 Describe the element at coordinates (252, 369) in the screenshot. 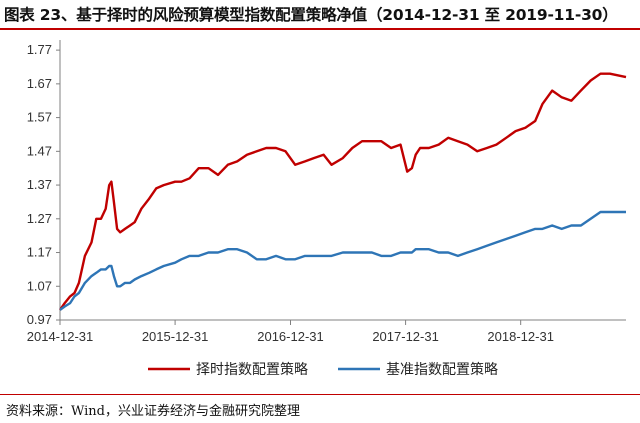

I see `legend-label-timing: 择时指数配置策略` at that location.